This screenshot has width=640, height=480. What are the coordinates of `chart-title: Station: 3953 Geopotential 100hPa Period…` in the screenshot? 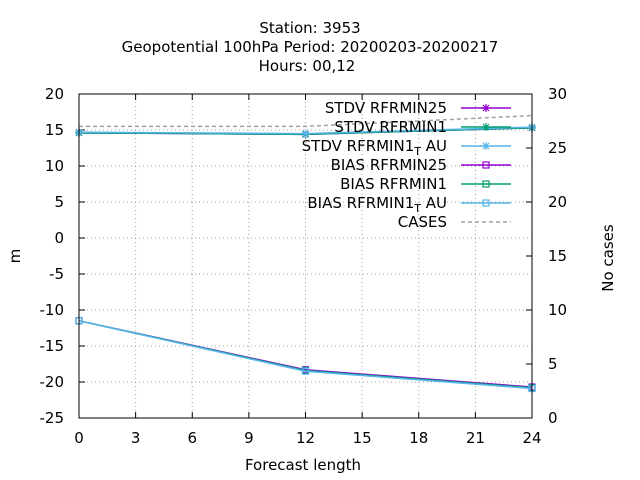 It's located at (310, 47).